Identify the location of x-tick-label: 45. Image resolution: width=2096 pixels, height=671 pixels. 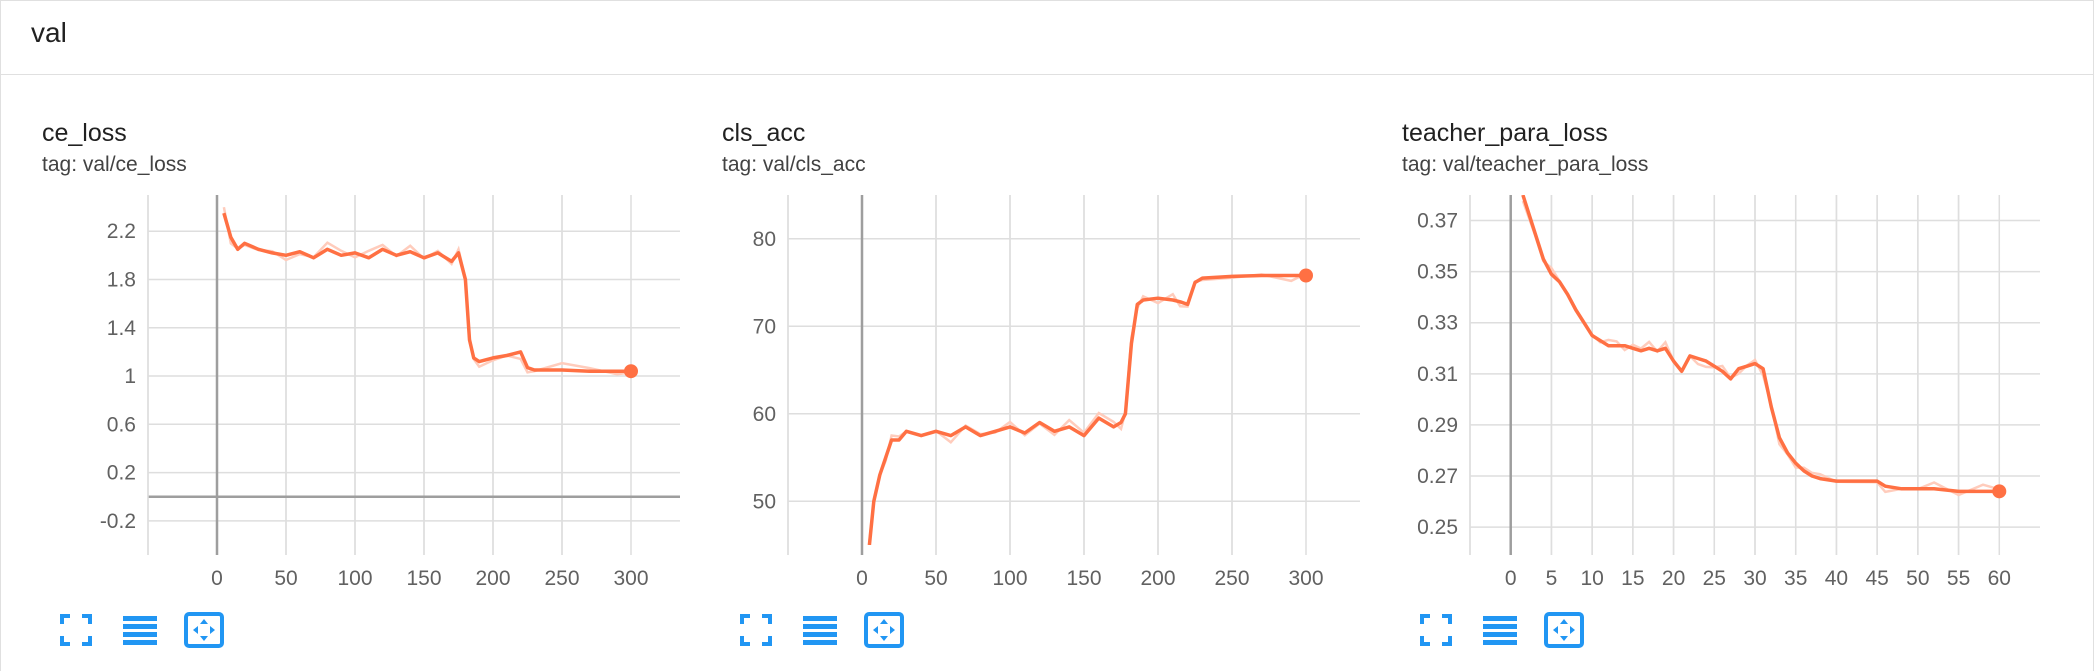
(1876, 578).